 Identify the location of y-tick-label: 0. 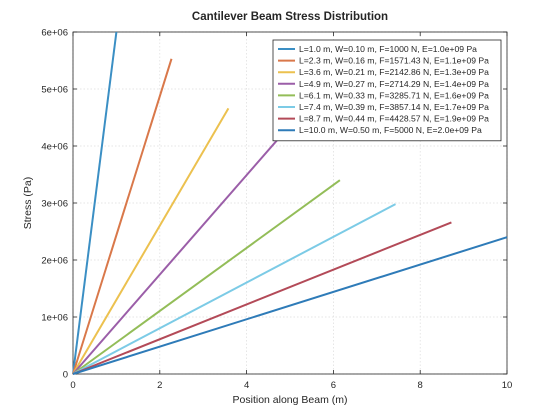
(65, 375).